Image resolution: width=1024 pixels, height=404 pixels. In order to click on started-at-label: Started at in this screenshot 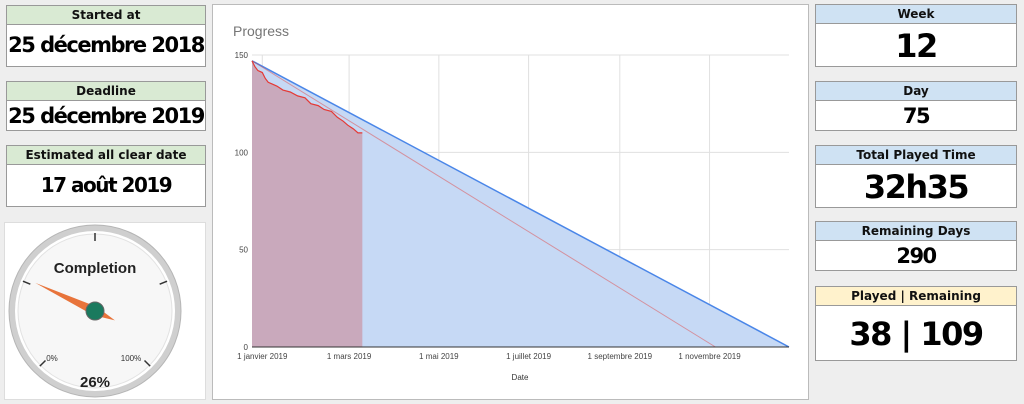, I will do `click(106, 15)`.